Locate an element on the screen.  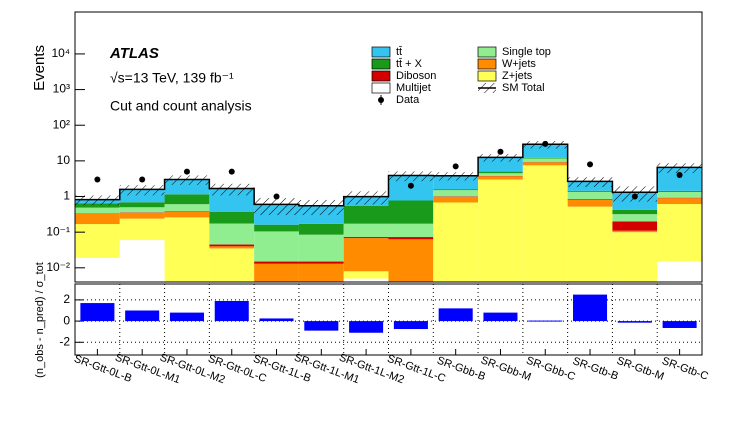
legend-label: SM Total is located at coordinates (523, 88).